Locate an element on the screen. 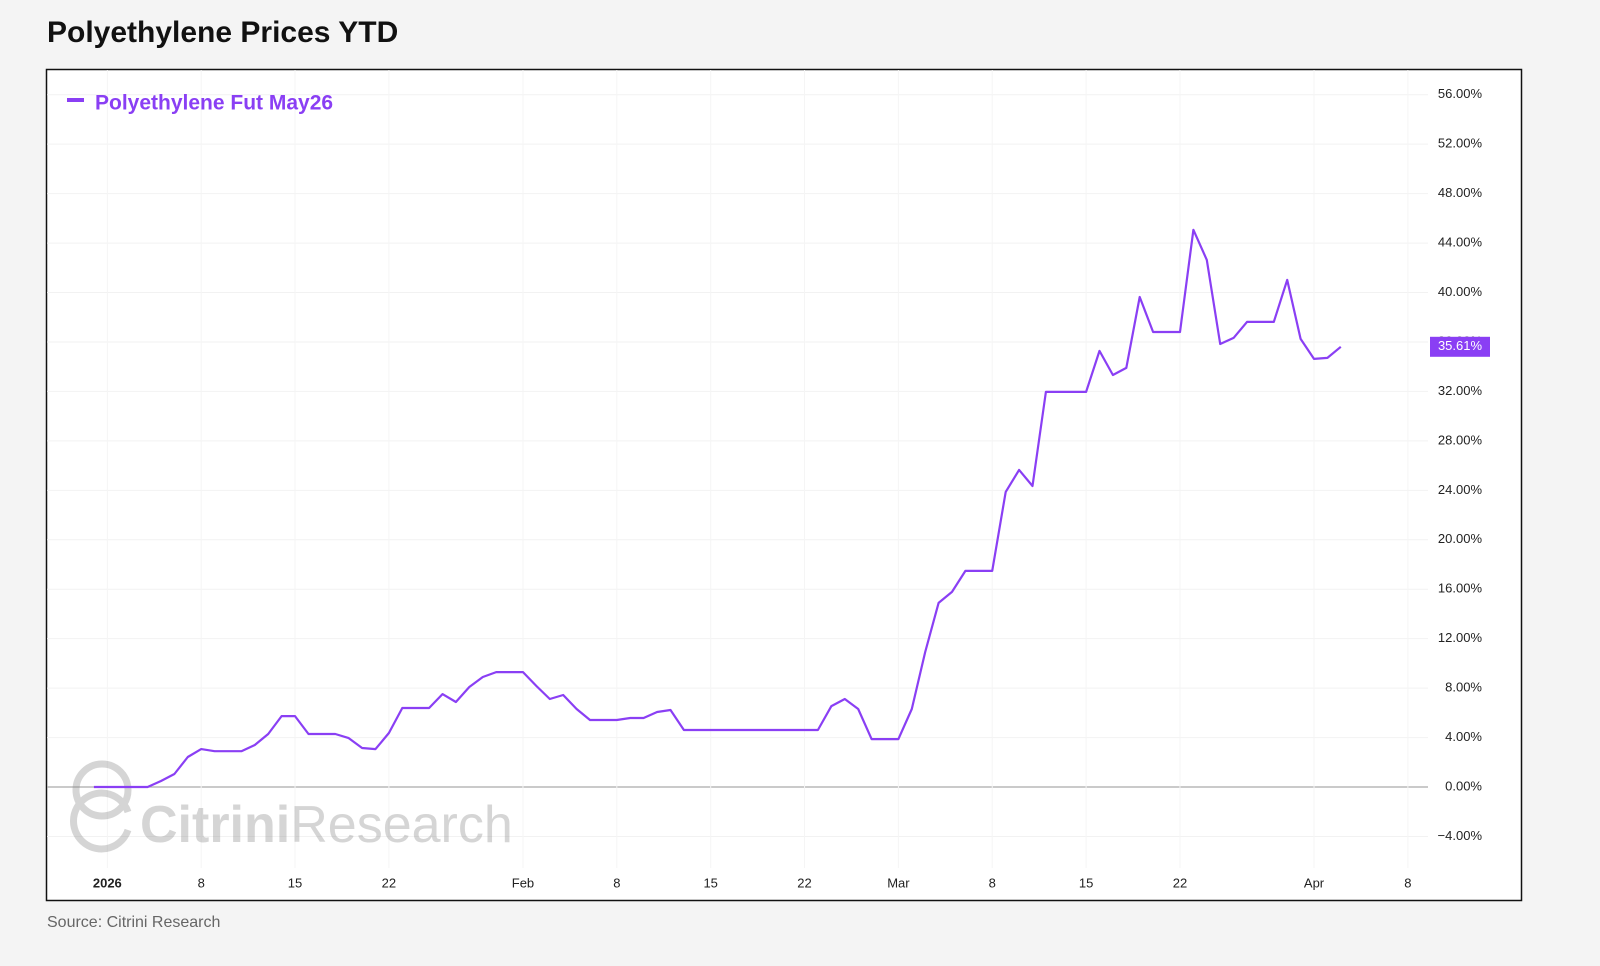 The height and width of the screenshot is (966, 1600). y-tick-label: −4.00% is located at coordinates (1460, 835).